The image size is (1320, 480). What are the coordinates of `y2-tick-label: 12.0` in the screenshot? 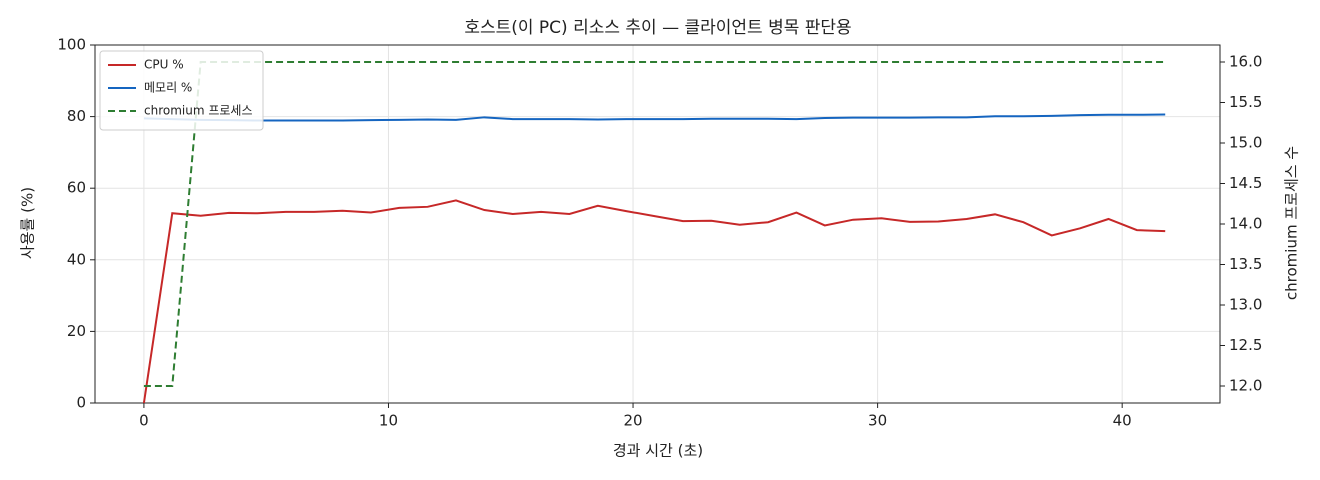 It's located at (1245, 385).